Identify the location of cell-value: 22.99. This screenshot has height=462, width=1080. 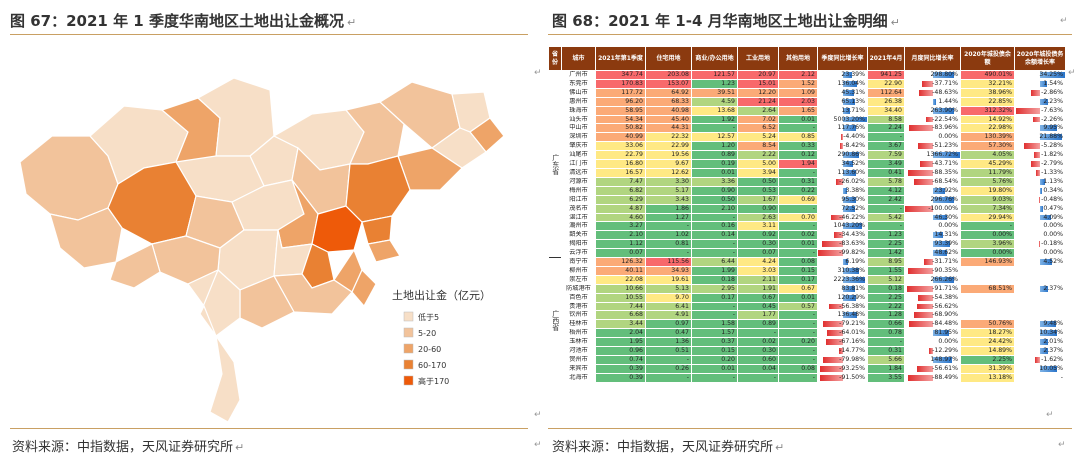
(680, 146).